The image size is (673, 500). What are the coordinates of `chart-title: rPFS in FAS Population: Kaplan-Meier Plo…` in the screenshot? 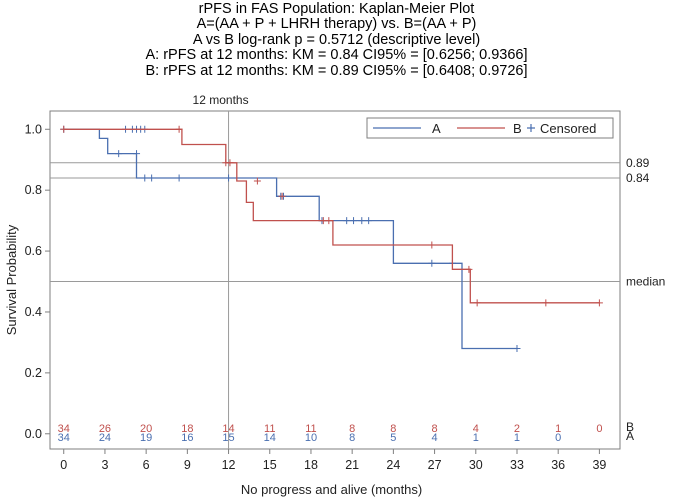 It's located at (336, 9).